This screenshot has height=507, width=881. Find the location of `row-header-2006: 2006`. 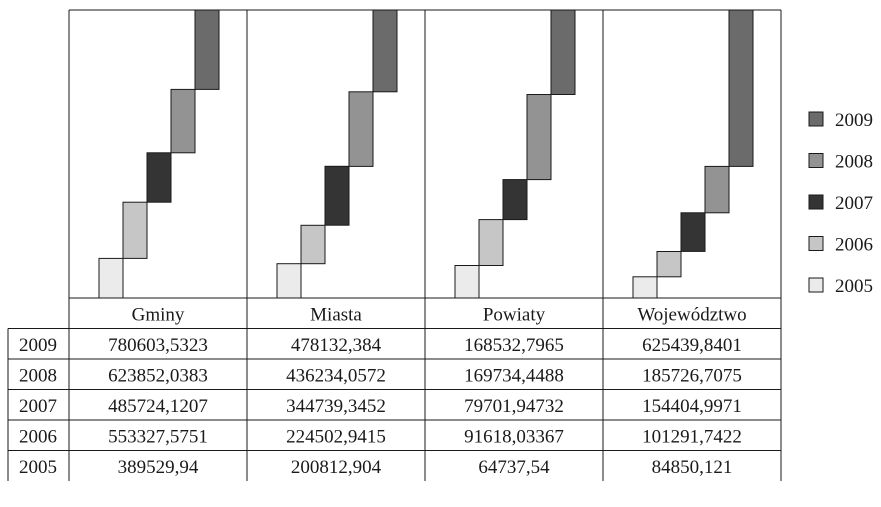

row-header-2006: 2006 is located at coordinates (38, 436).